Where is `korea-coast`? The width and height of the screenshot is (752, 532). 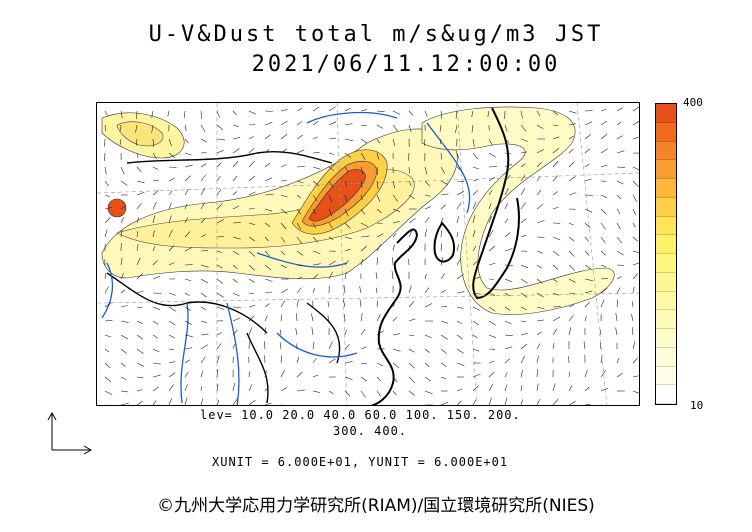 korea-coast is located at coordinates (444, 242).